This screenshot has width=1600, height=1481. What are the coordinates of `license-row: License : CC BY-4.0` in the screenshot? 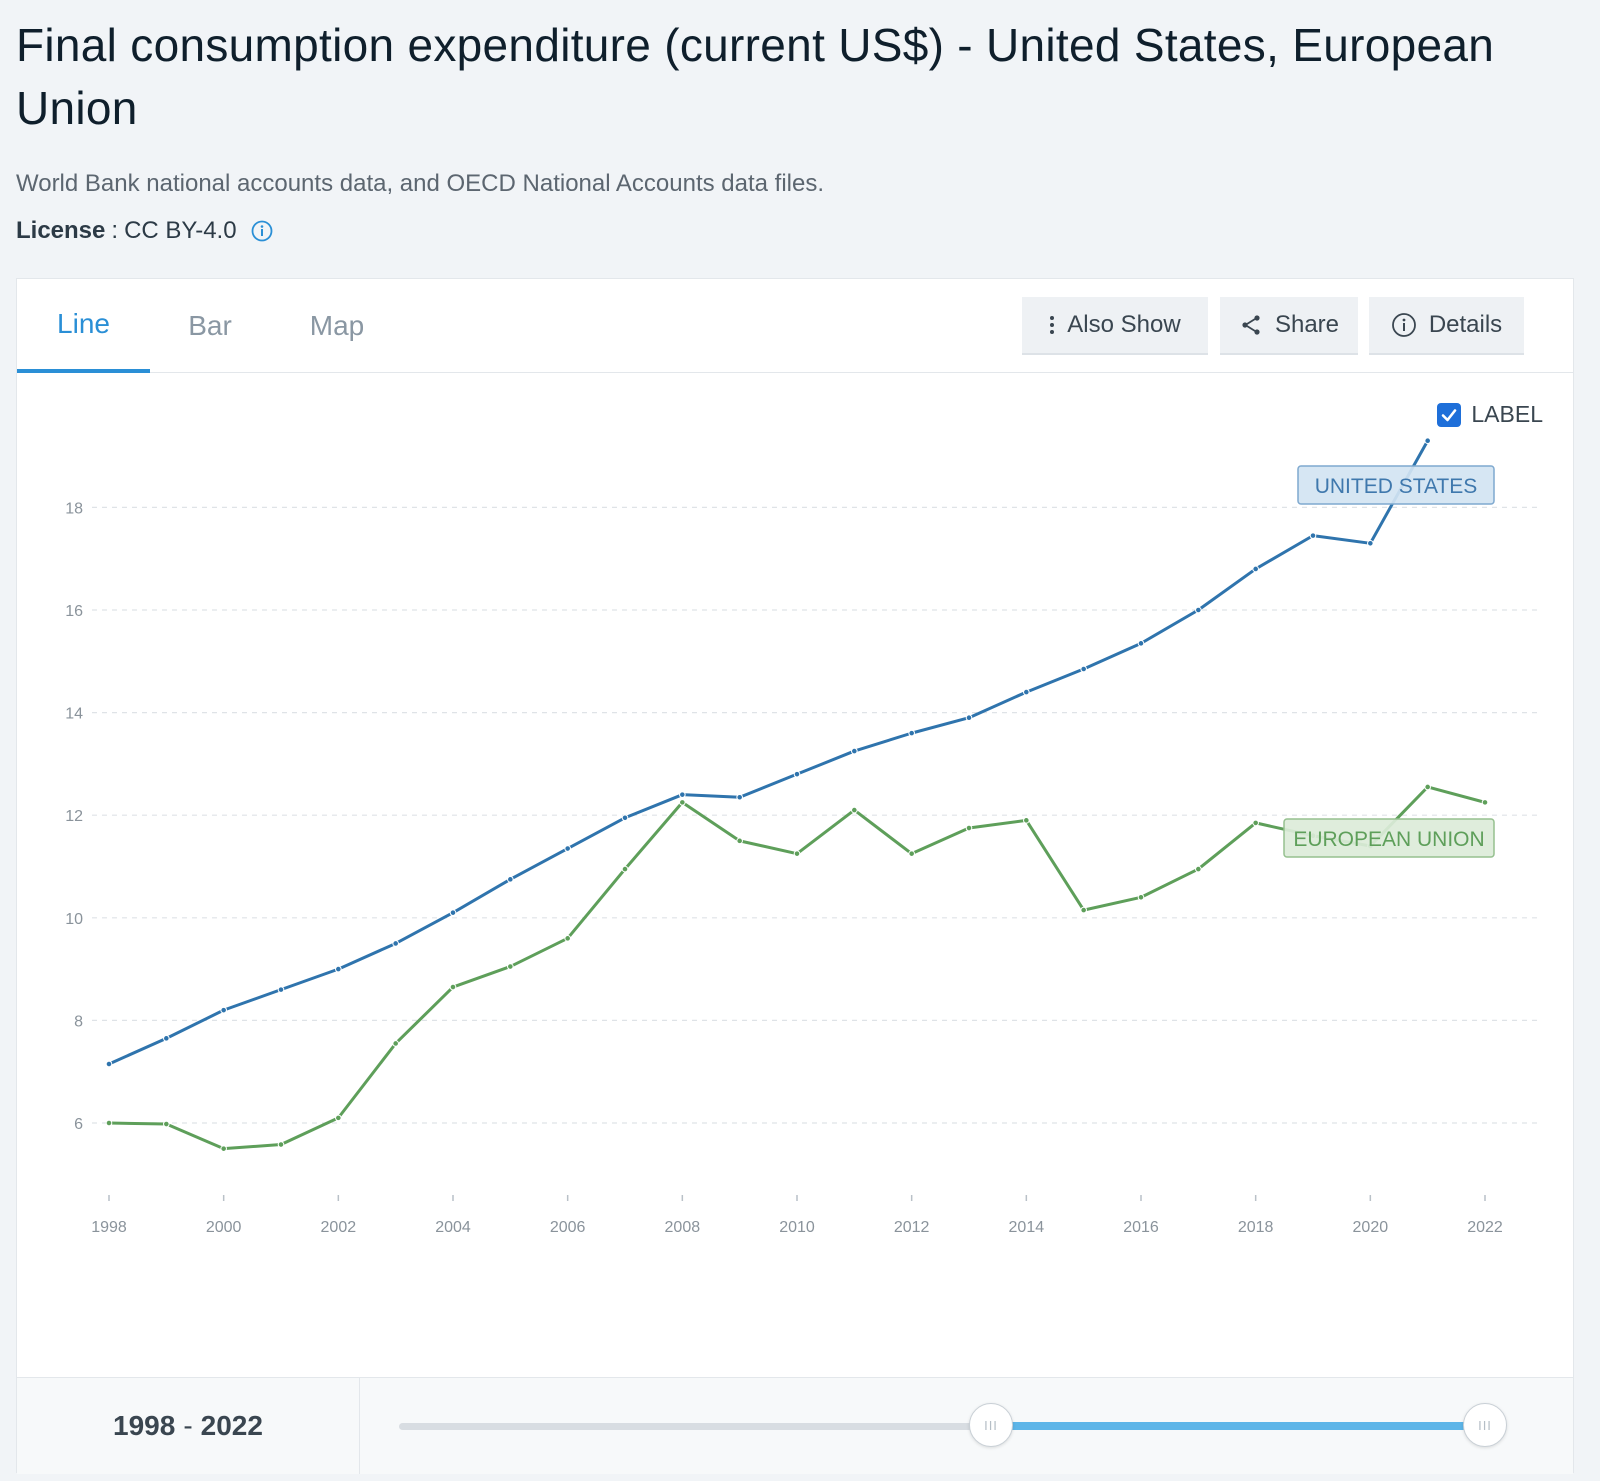 It's located at (144, 231).